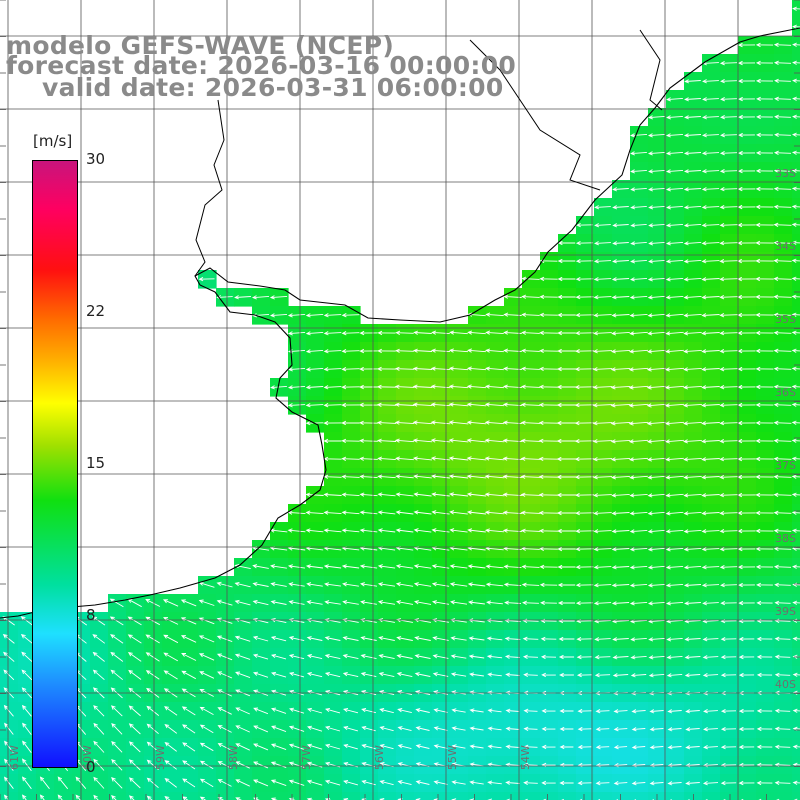 The image size is (800, 800). What do you see at coordinates (14, 757) in the screenshot?
I see `lon-label: 61W` at bounding box center [14, 757].